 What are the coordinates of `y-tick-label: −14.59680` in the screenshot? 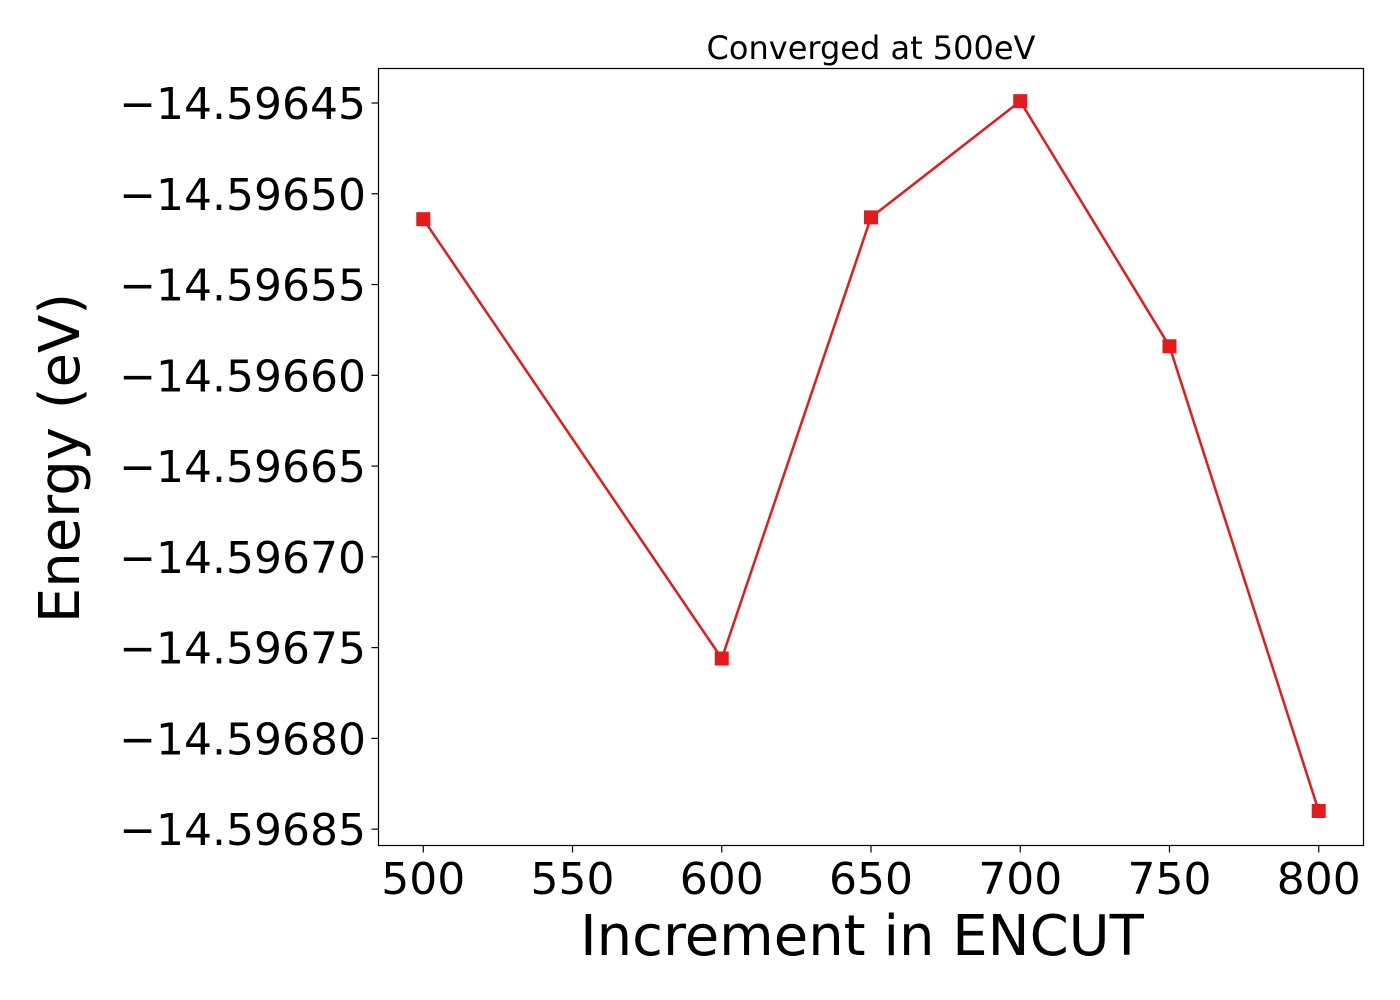 It's located at (242, 739).